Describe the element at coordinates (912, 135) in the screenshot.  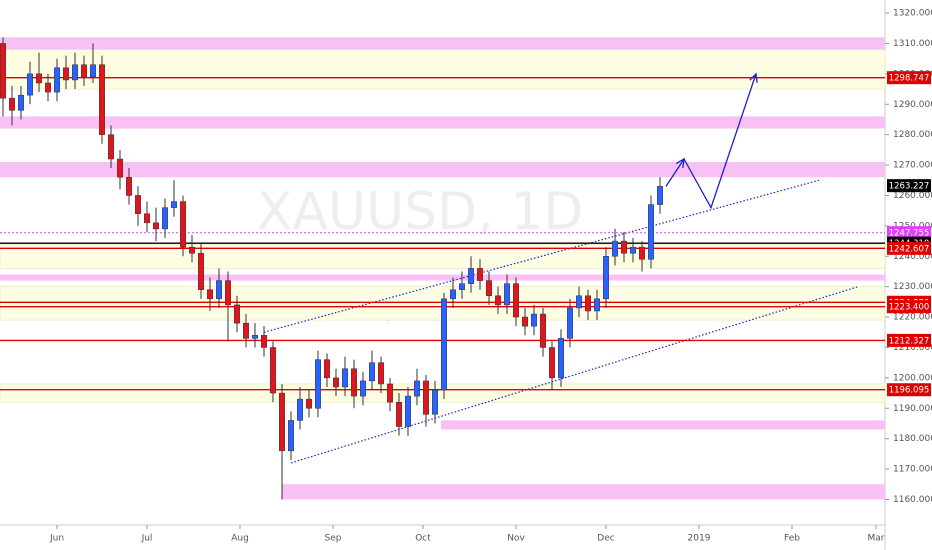
I see `y-tick-label: 1280.000` at that location.